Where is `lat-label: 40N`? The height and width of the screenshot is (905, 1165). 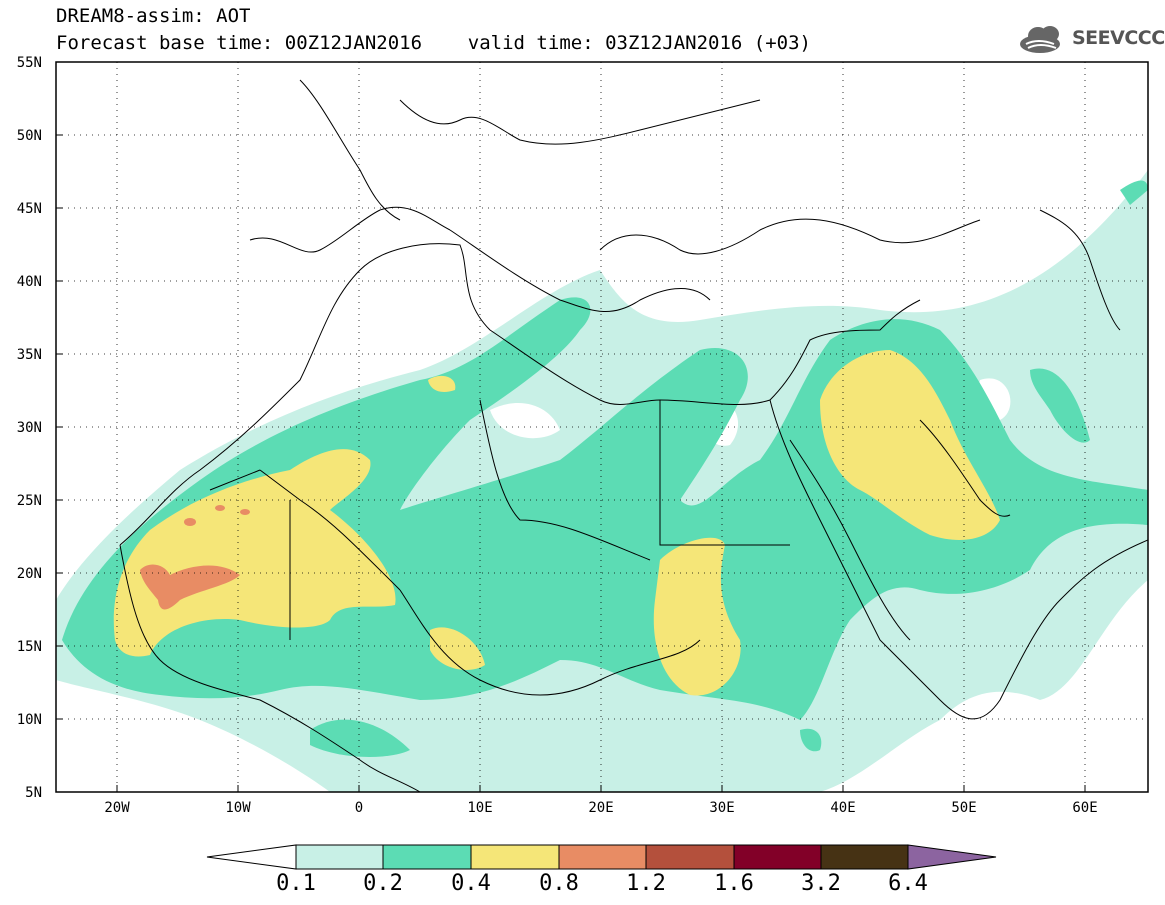
lat-label: 40N is located at coordinates (29, 282).